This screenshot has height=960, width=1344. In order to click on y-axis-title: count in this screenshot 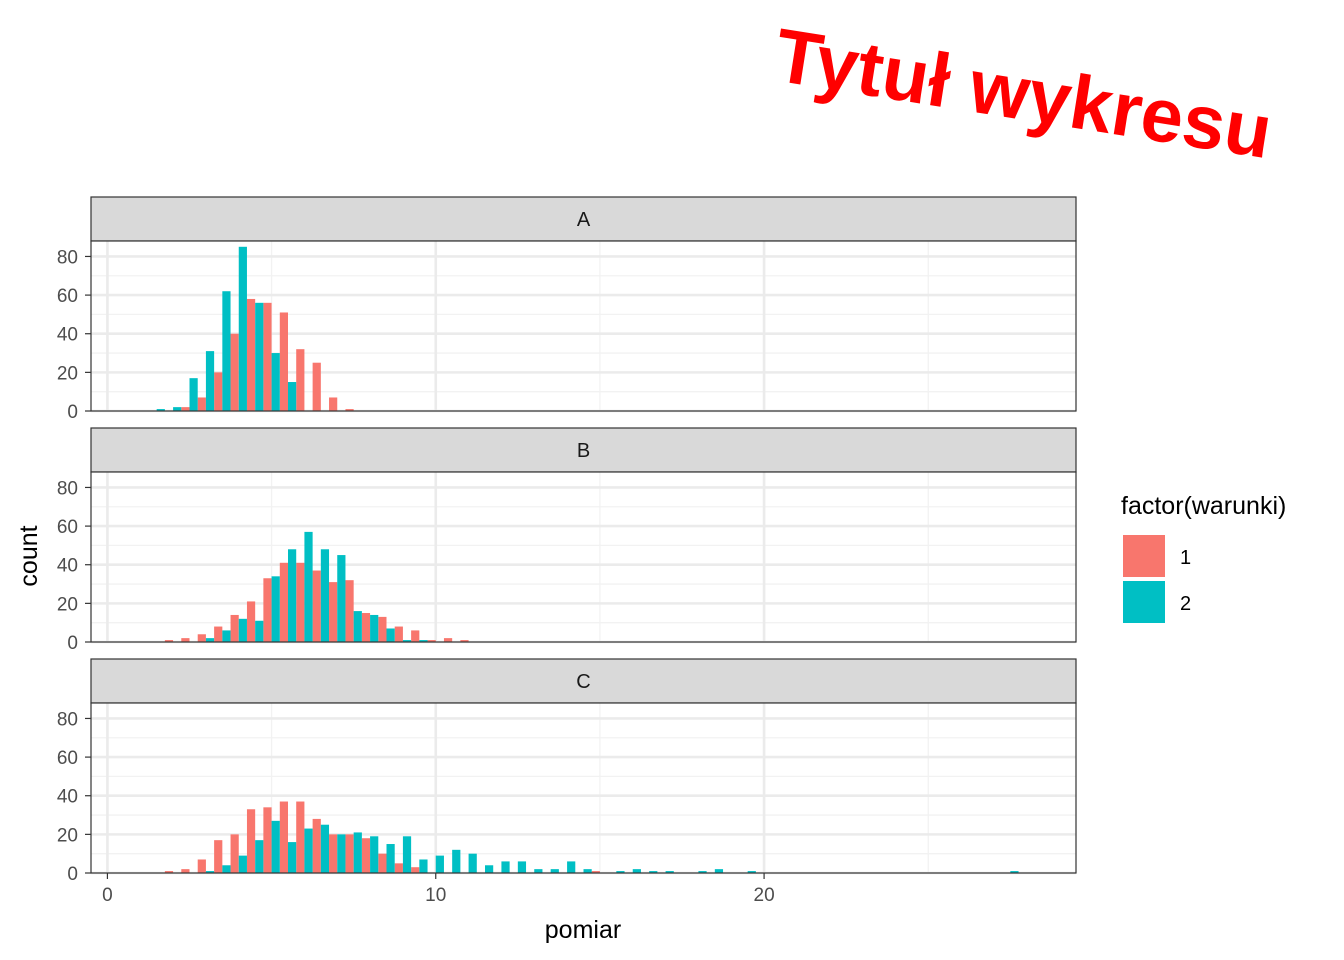, I will do `click(29, 555)`.